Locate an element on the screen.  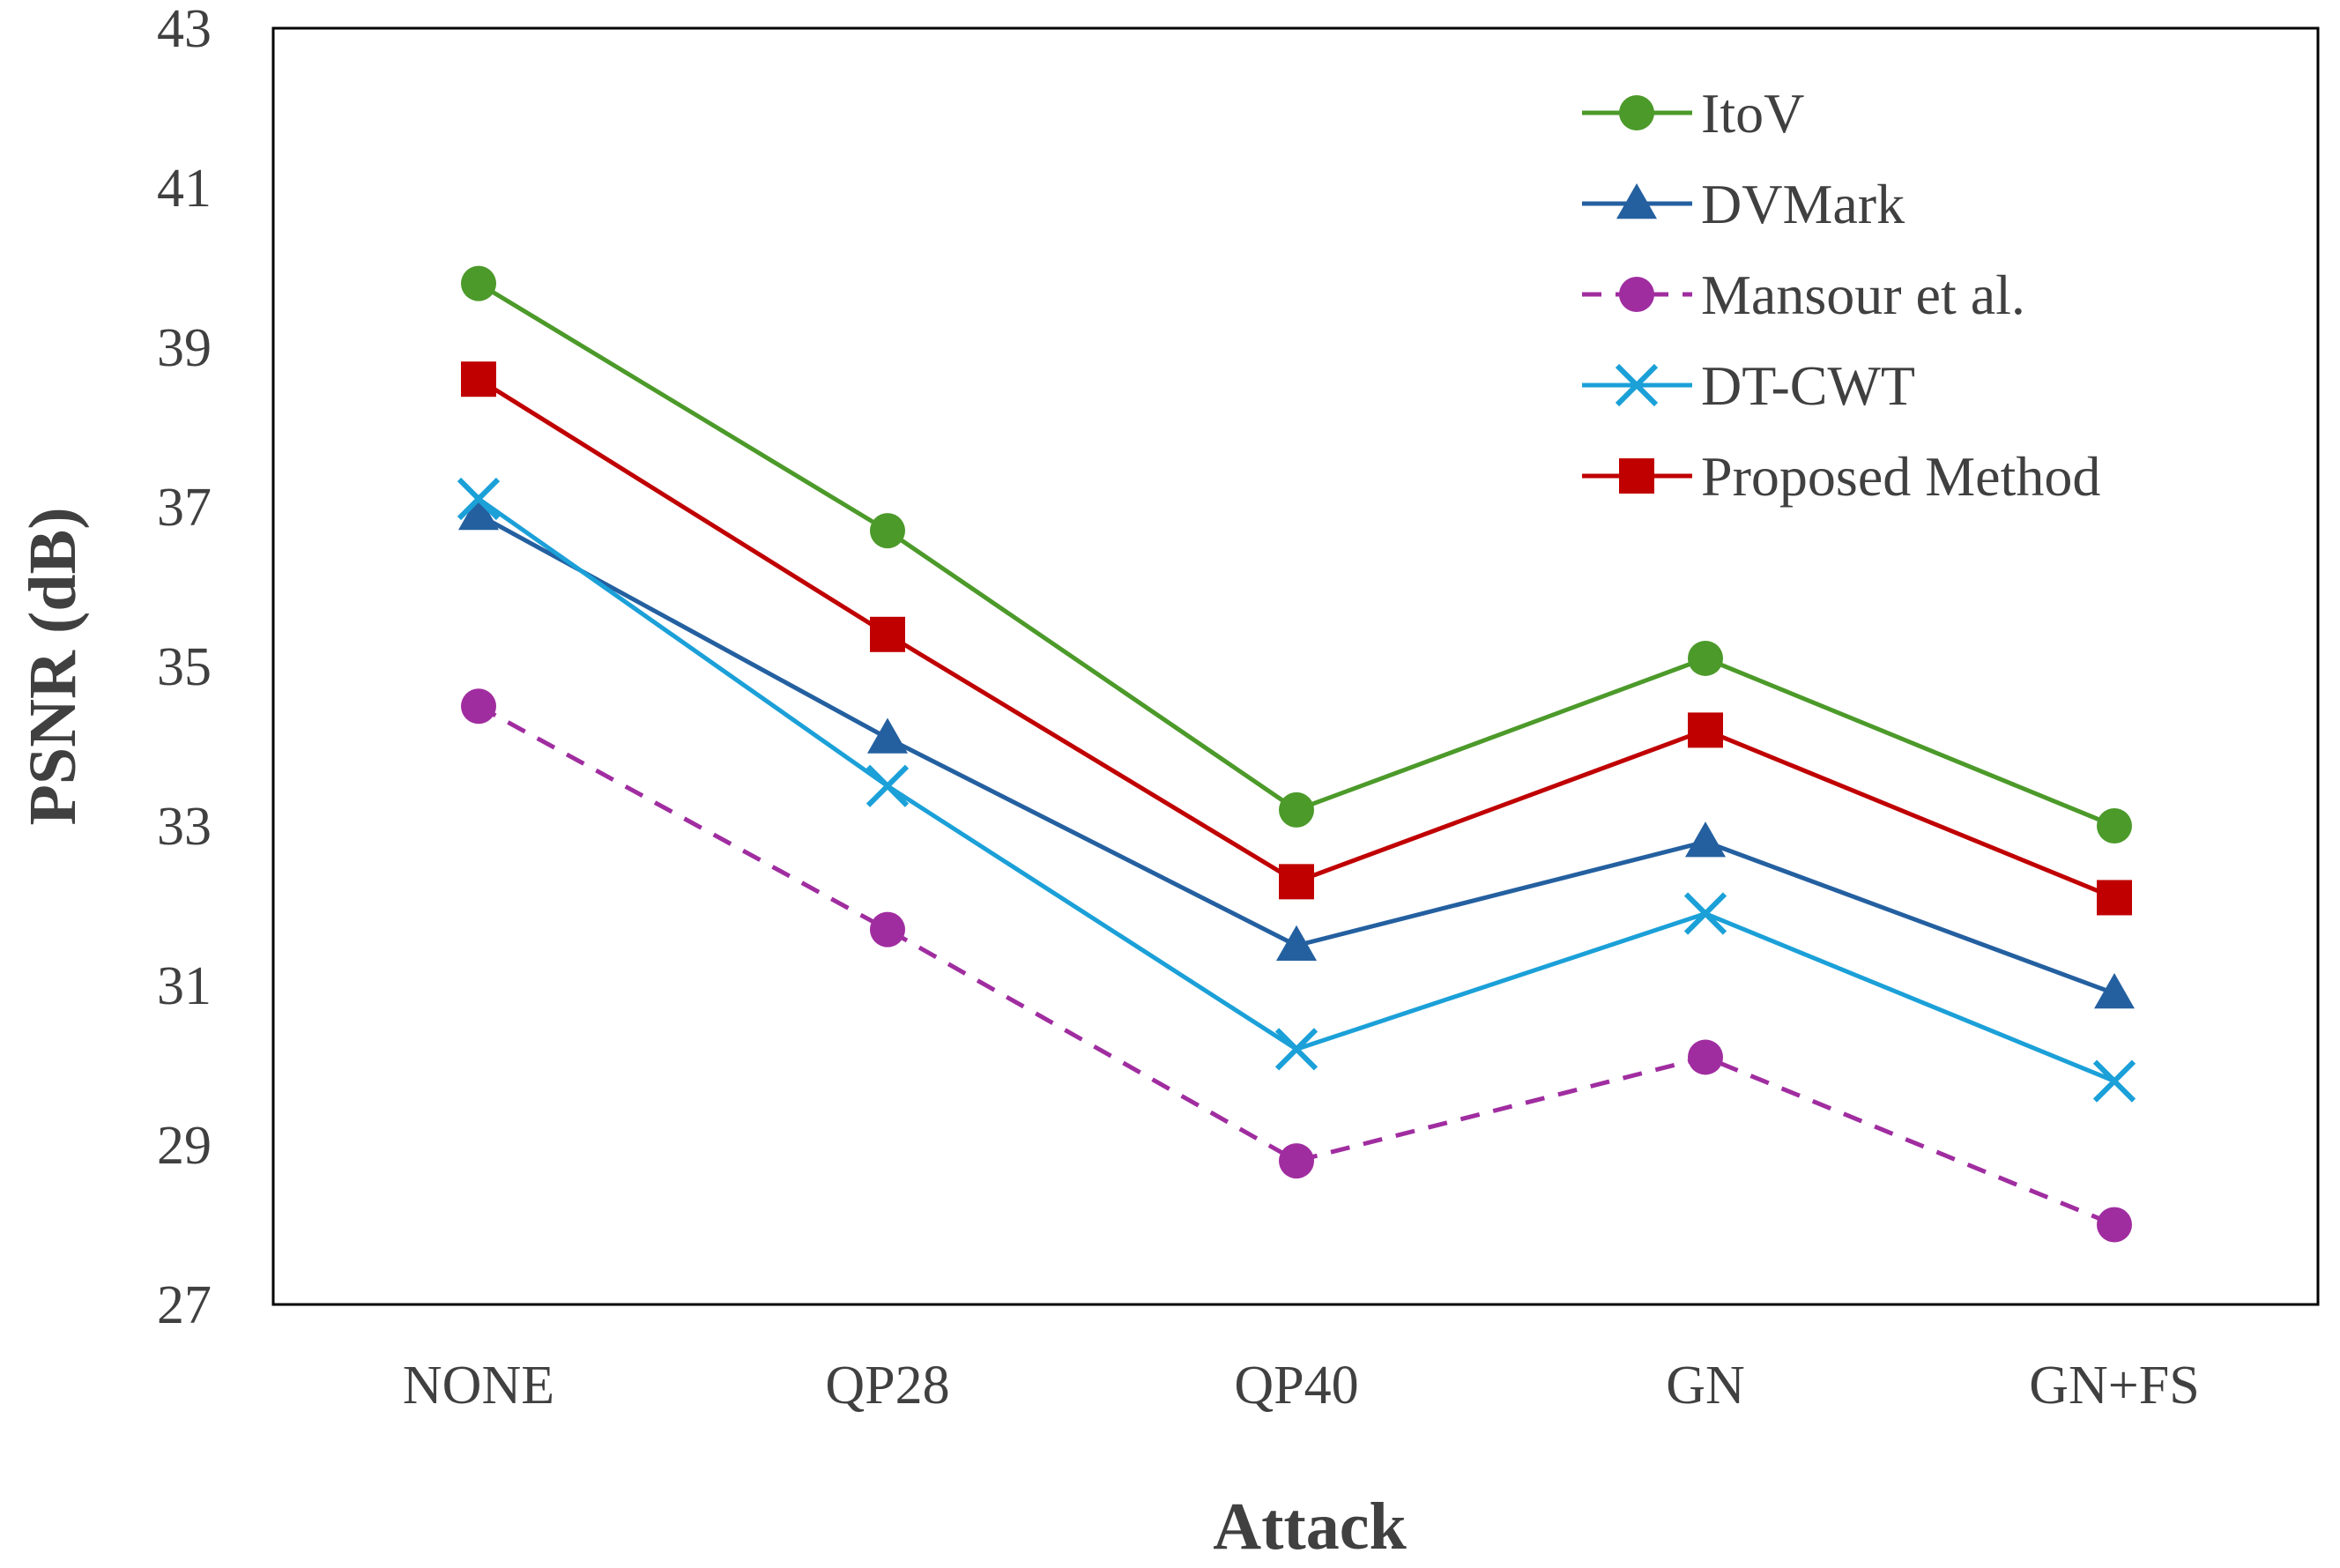
data-point-itov-qp28 is located at coordinates (887, 531).